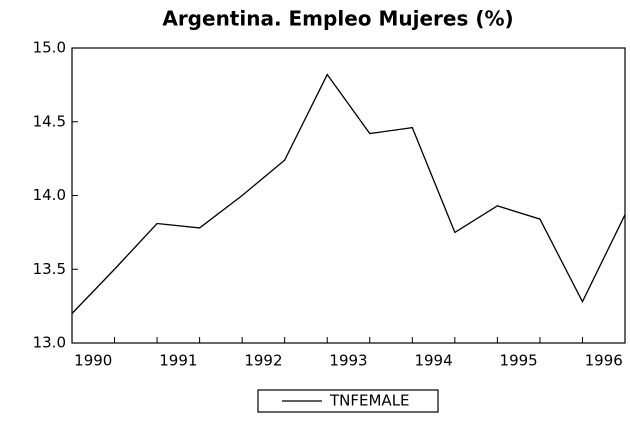  What do you see at coordinates (49, 343) in the screenshot?
I see `y-tick-label: 13.0` at bounding box center [49, 343].